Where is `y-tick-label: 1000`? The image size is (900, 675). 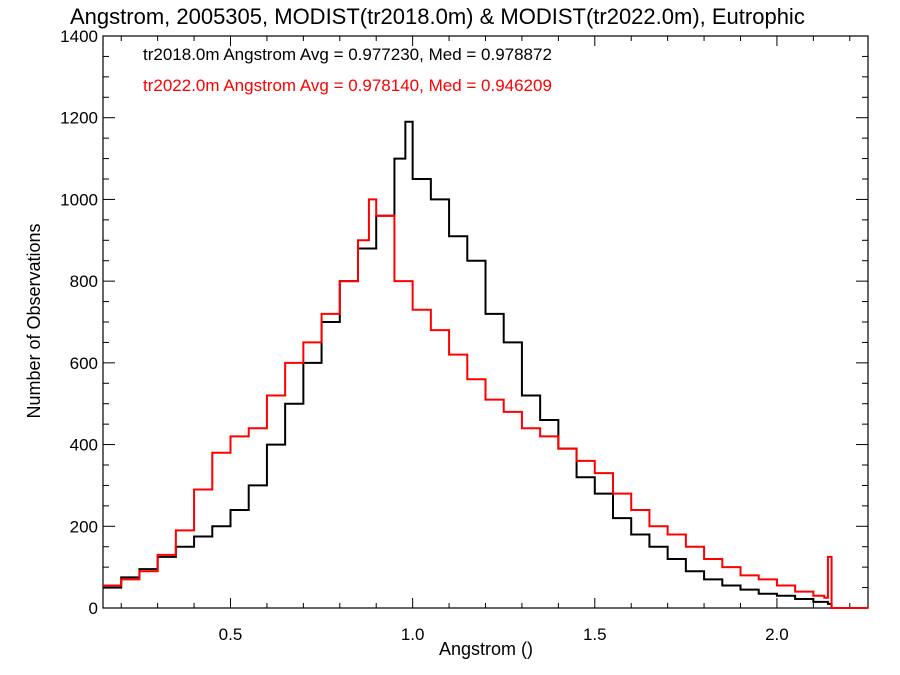 y-tick-label: 1000 is located at coordinates (79, 199).